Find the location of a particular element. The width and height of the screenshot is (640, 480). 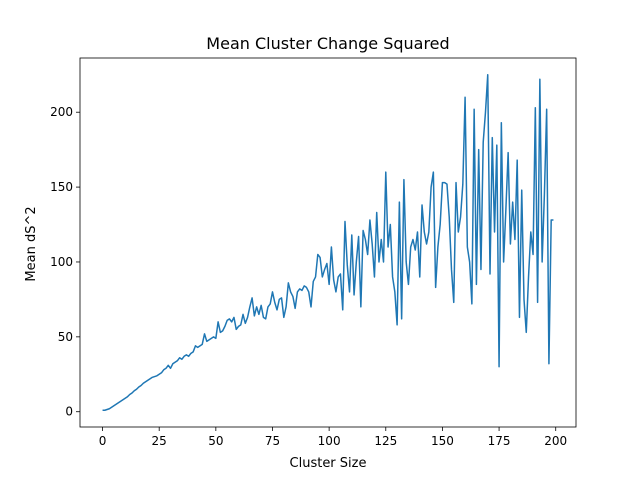

y-tick-label: 0 is located at coordinates (69, 412).